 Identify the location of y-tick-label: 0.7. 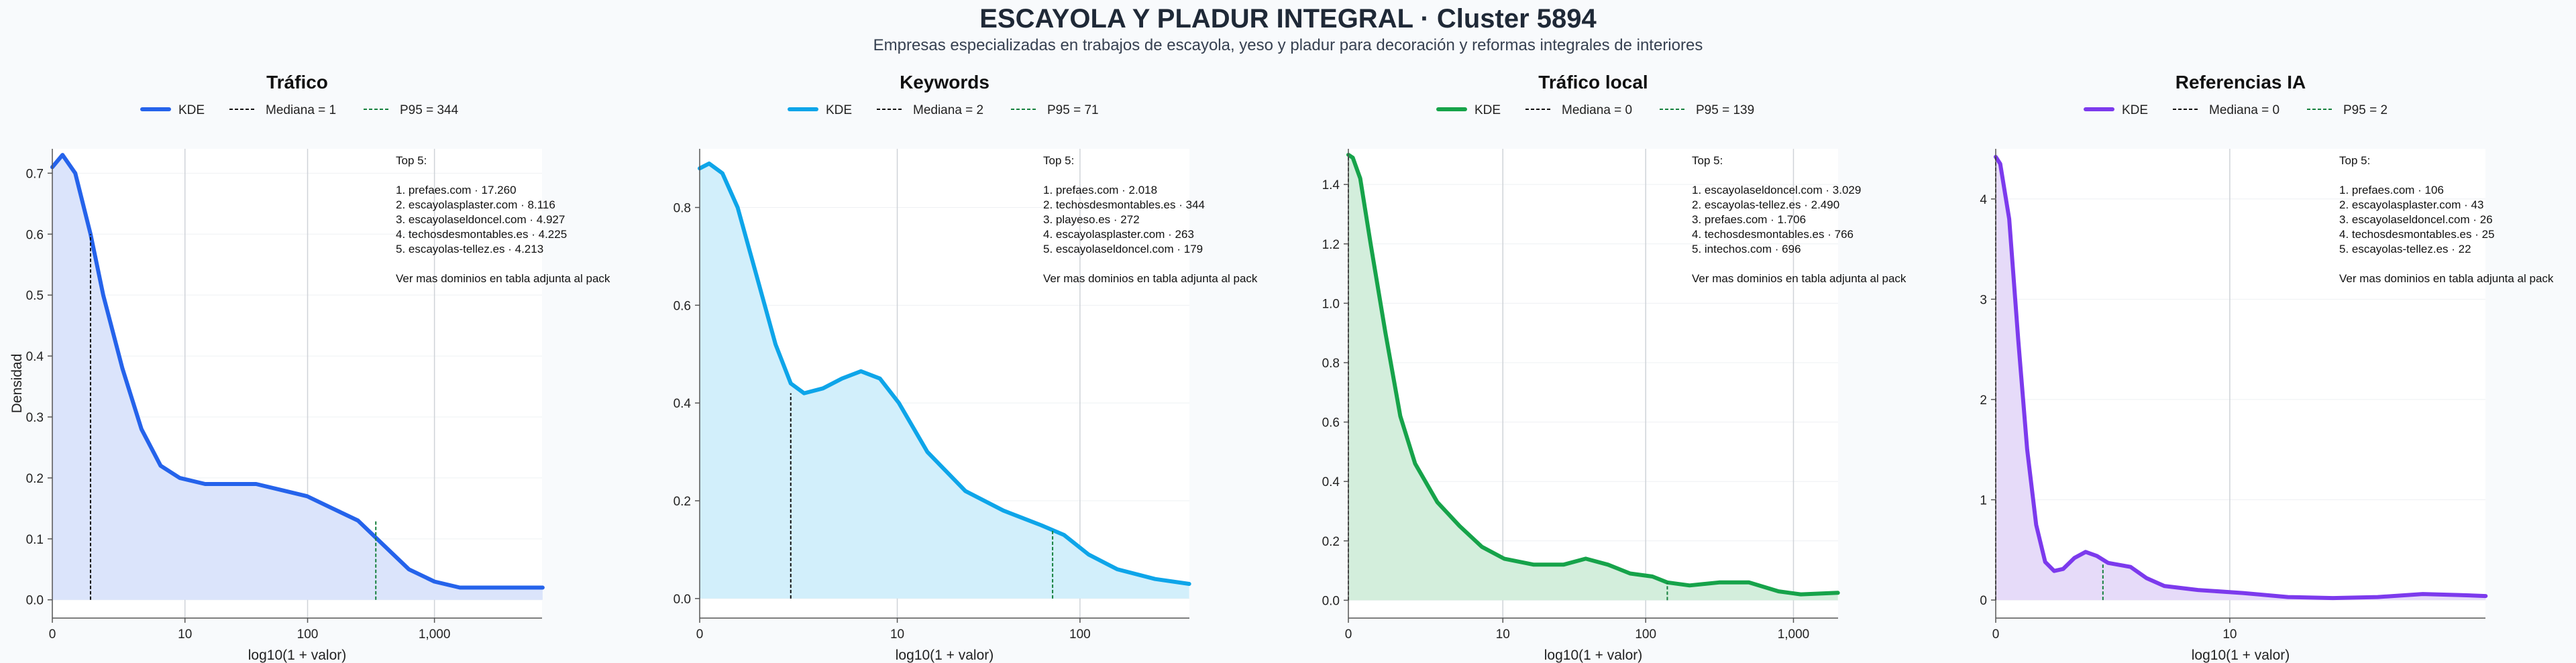
(35, 174).